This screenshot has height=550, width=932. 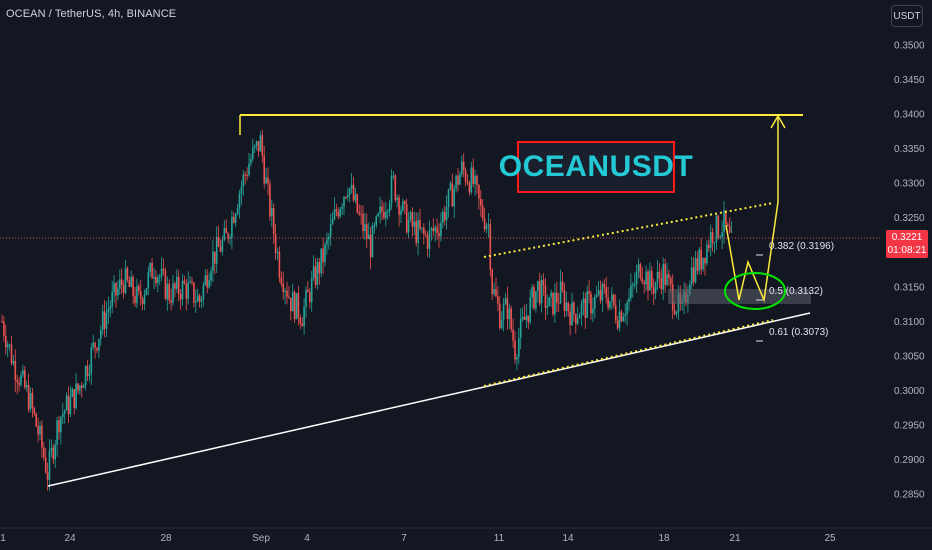 I want to click on x-tick-label: Sep, so click(x=261, y=538).